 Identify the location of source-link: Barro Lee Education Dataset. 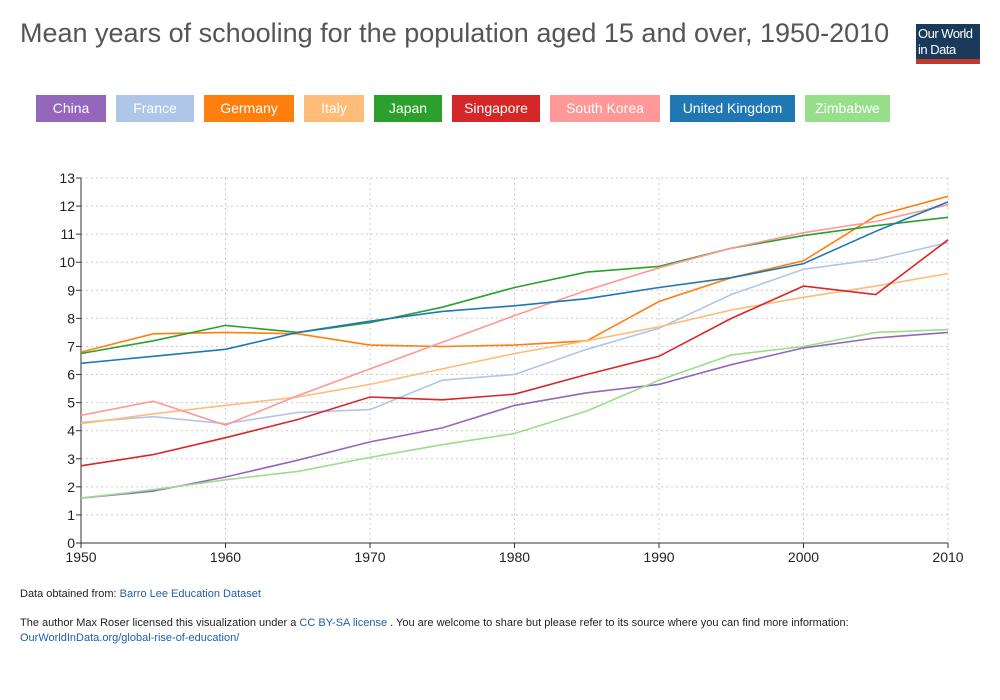
(190, 594).